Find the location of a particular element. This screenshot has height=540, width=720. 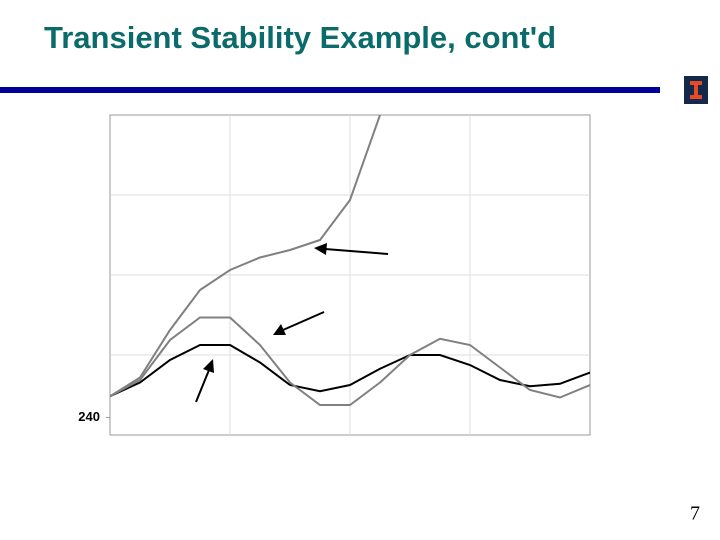

slide-title: Transient Stability Example, cont'd is located at coordinates (300, 37).